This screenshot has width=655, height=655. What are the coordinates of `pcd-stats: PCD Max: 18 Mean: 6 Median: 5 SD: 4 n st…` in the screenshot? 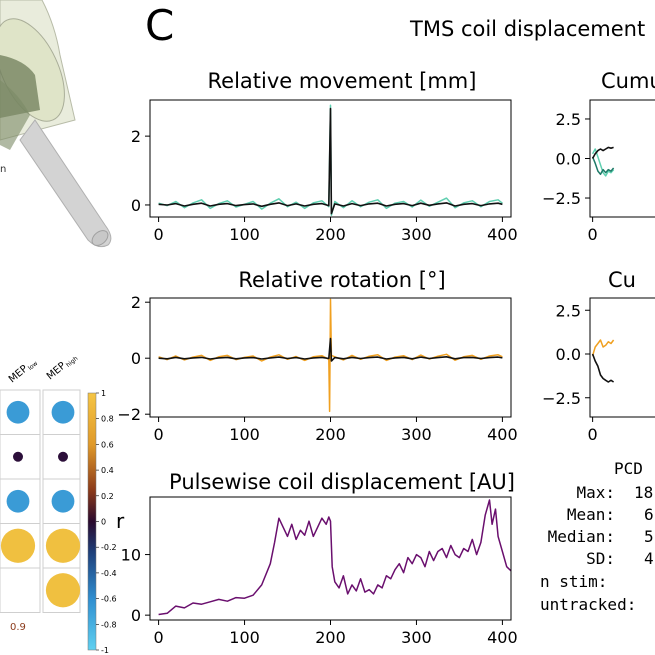 It's located at (597, 536).